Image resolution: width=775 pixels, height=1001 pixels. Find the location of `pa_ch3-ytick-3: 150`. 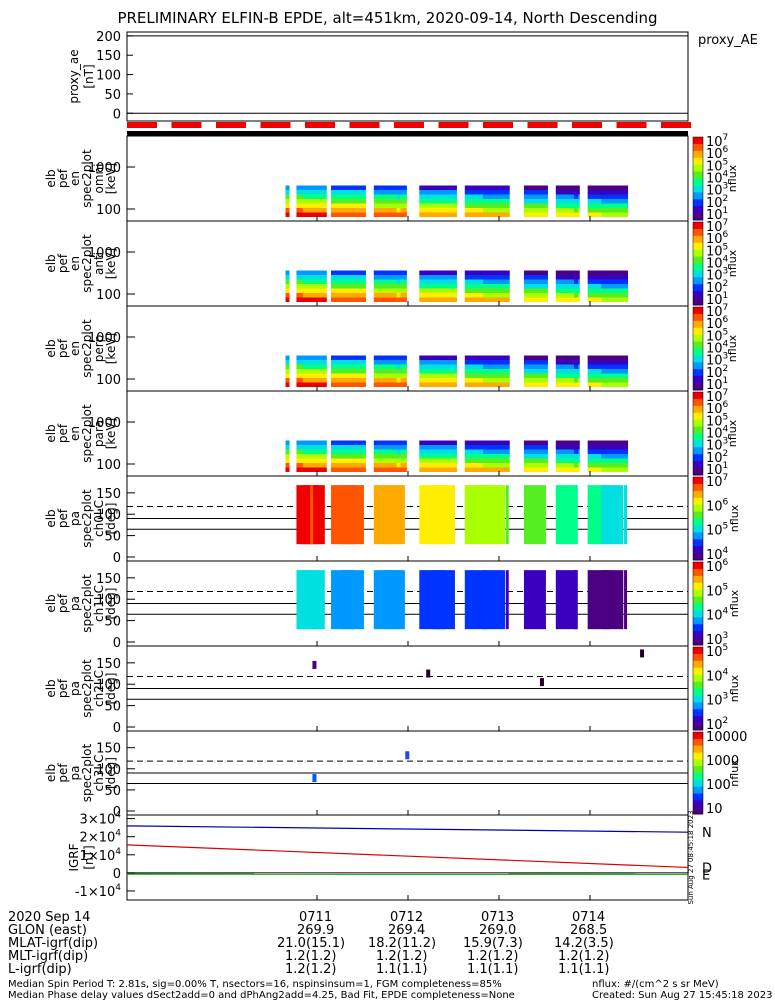

pa_ch3-ytick-3: 150 is located at coordinates (108, 749).